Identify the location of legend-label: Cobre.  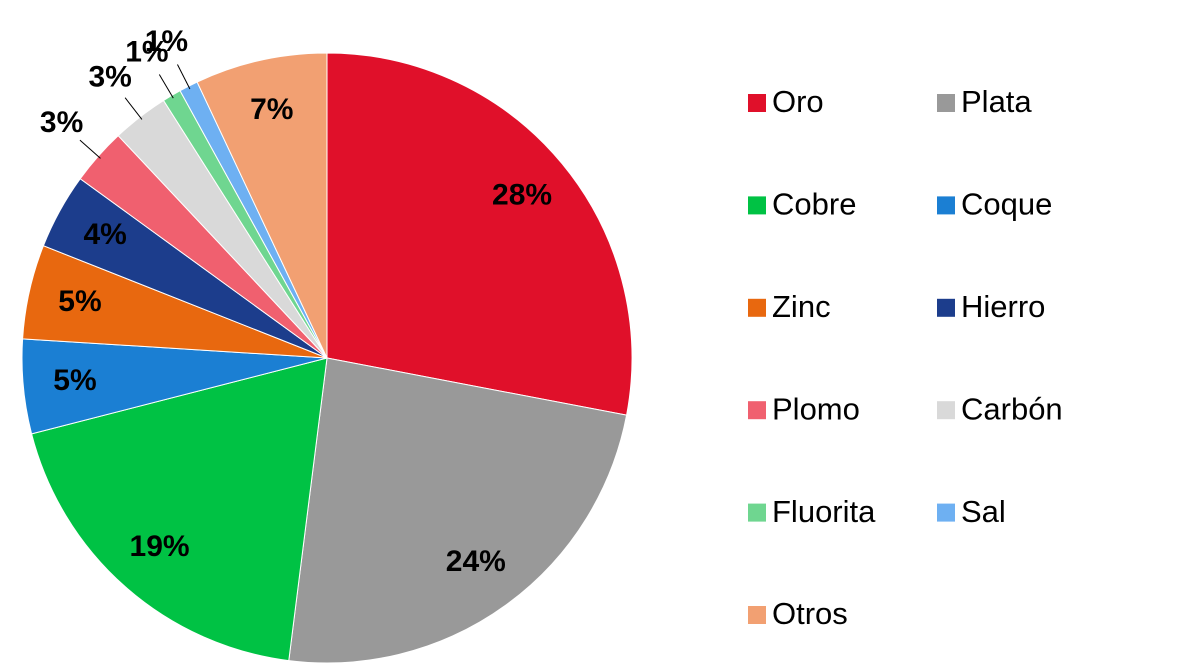
(814, 204).